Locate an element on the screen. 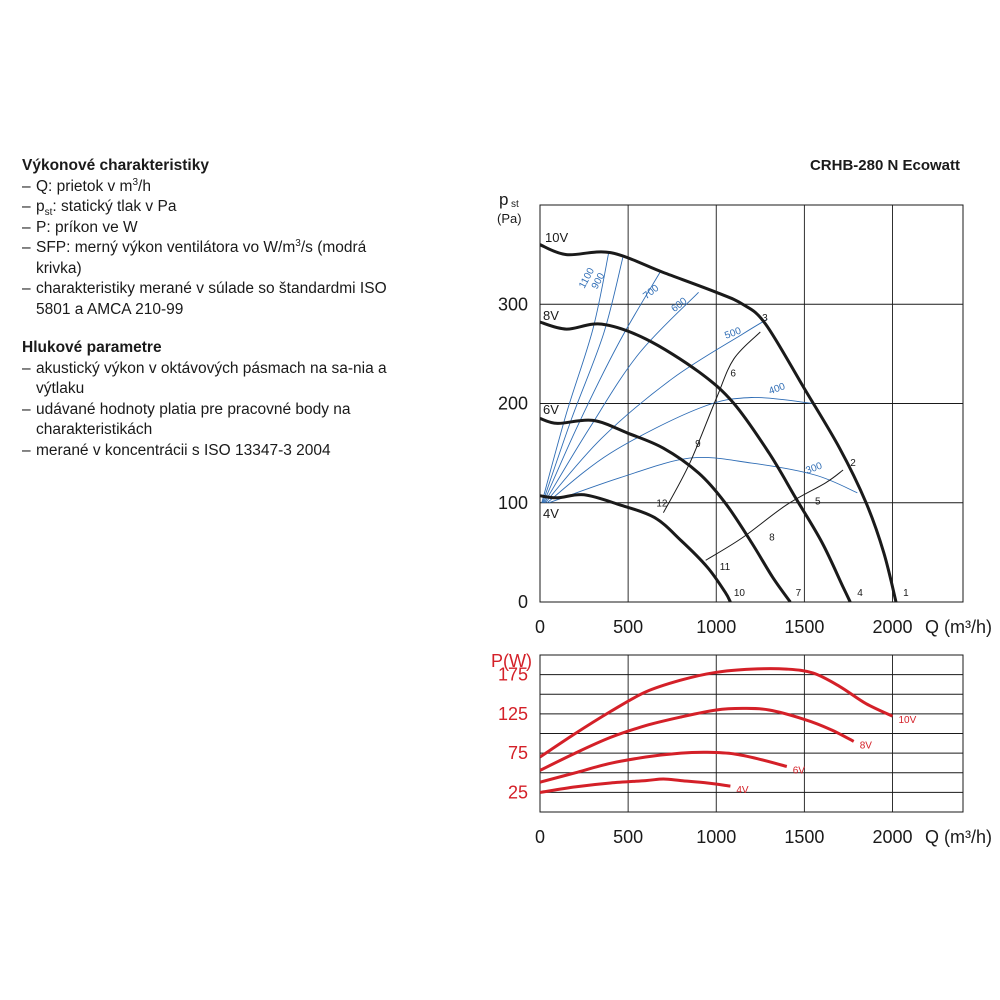 This screenshot has width=1000, height=1000. y-tick-label: 100 is located at coordinates (513, 503).